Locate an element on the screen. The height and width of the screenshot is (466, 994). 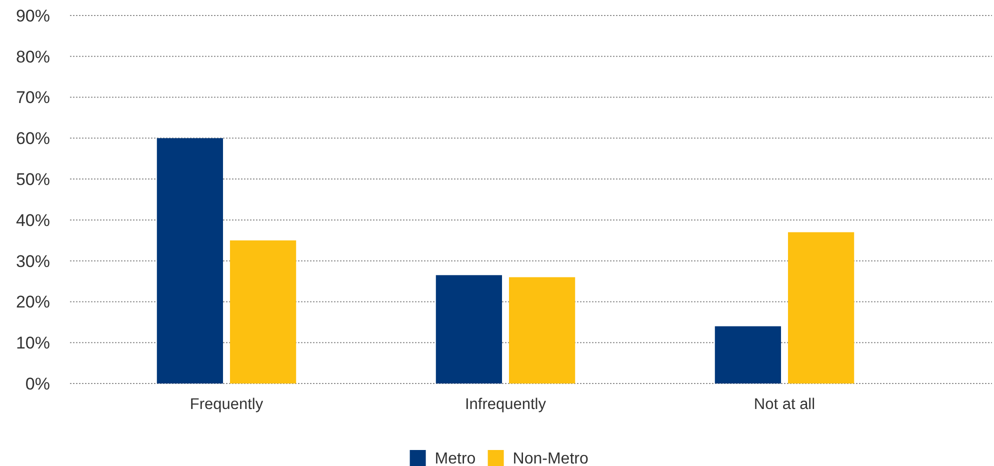
y-tick-label: 80% is located at coordinates (33, 56).